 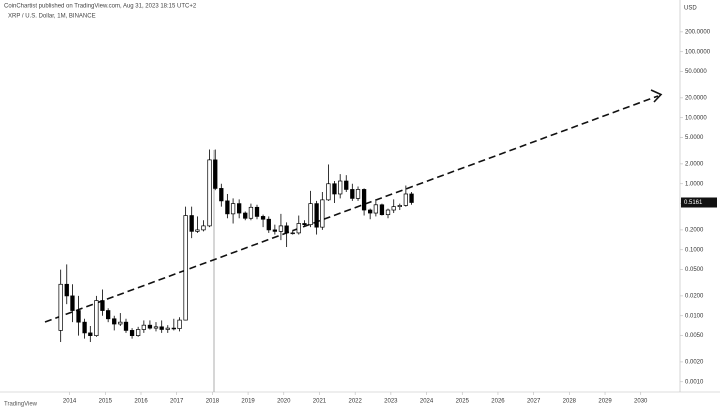 I want to click on x-tick-label: 2022, so click(x=355, y=402).